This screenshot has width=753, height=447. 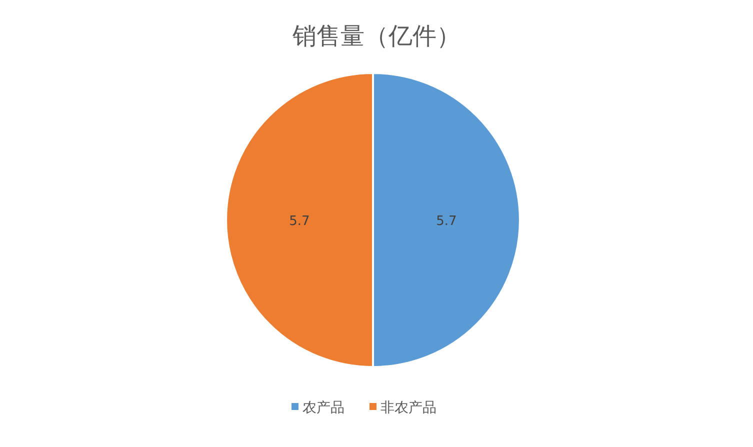 What do you see at coordinates (376, 36) in the screenshot?
I see `chart-title: 销售量（亿件）` at bounding box center [376, 36].